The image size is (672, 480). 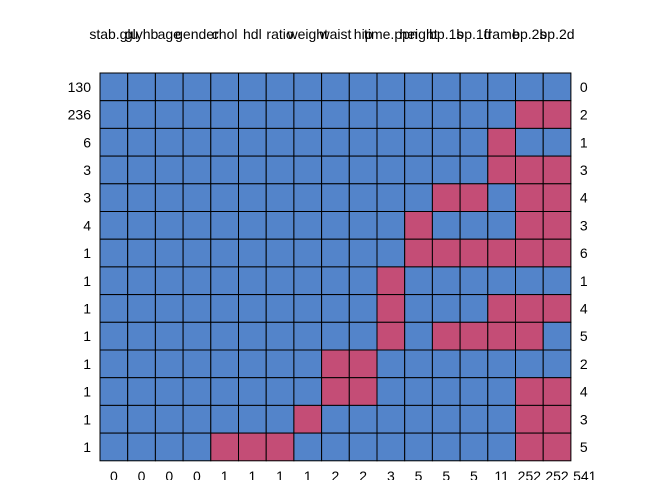 What do you see at coordinates (197, 34) in the screenshot?
I see `column-label: gender` at bounding box center [197, 34].